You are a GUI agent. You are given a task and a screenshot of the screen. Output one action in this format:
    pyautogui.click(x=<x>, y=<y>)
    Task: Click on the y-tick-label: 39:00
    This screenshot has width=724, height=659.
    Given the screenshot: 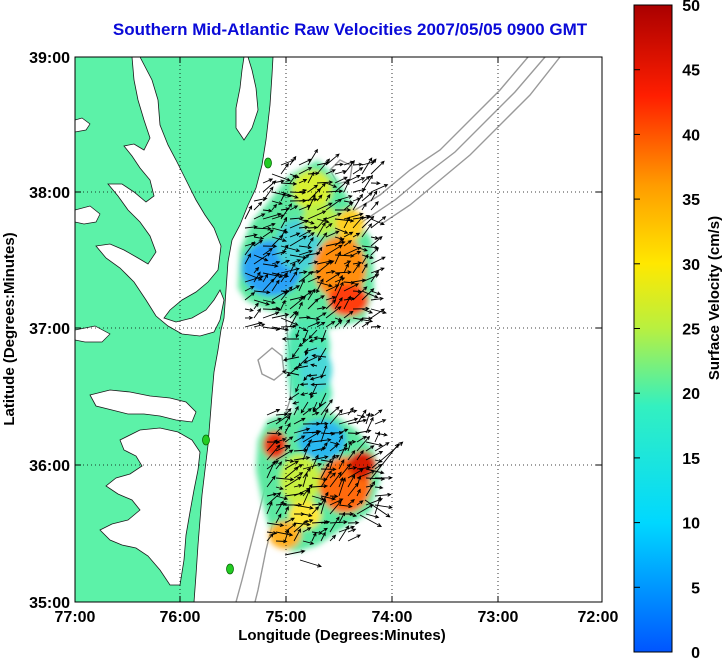 What is the action you would take?
    pyautogui.click(x=49, y=58)
    